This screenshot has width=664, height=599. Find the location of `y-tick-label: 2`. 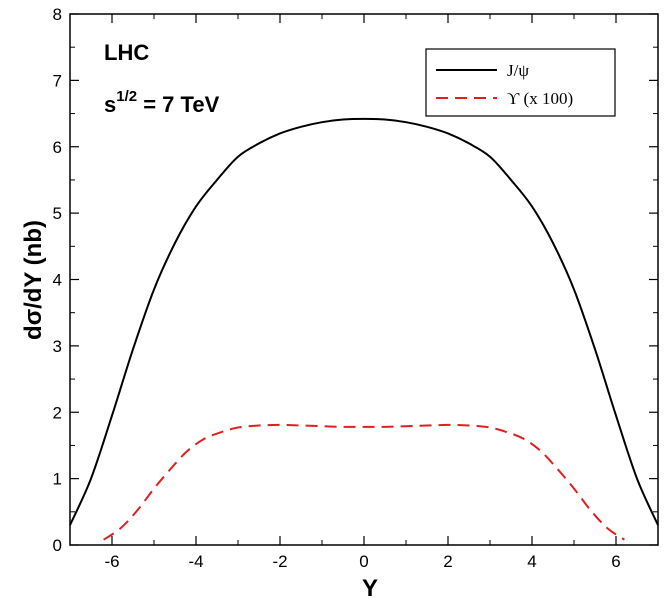

y-tick-label: 2 is located at coordinates (57, 412).